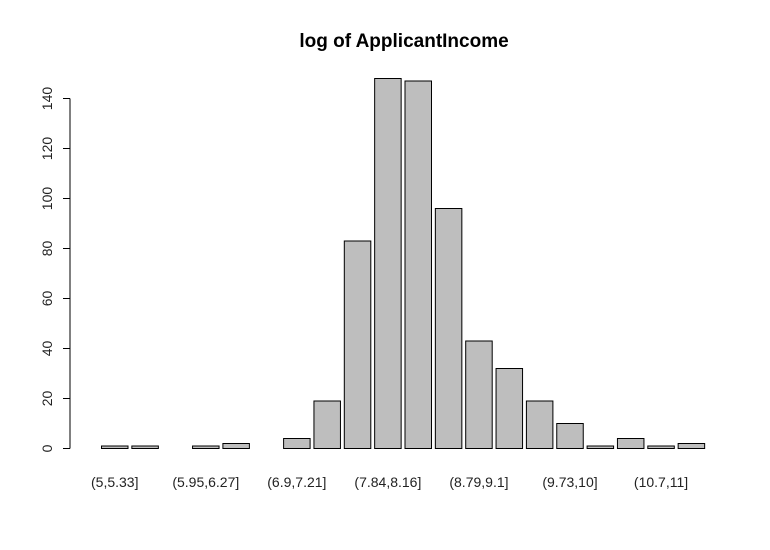 The image size is (770, 550). Describe the element at coordinates (691, 446) in the screenshot. I see `bar-(11,11.3]` at that location.